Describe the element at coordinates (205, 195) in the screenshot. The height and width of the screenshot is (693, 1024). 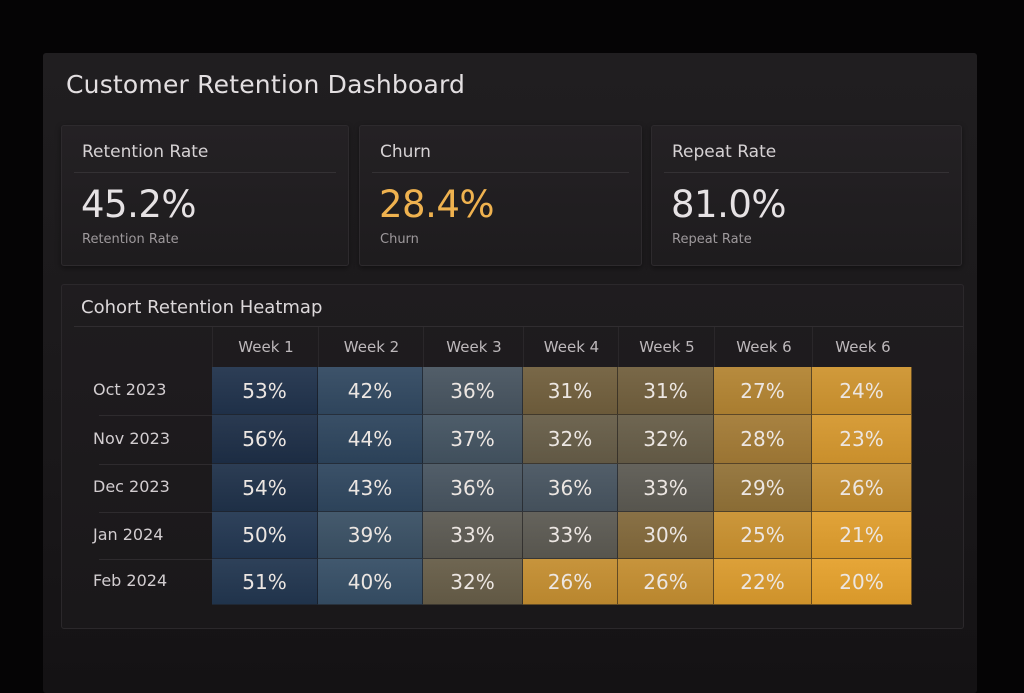
I see `kpi-card-retention: Retention Rate 45.2% Retention Rate` at that location.